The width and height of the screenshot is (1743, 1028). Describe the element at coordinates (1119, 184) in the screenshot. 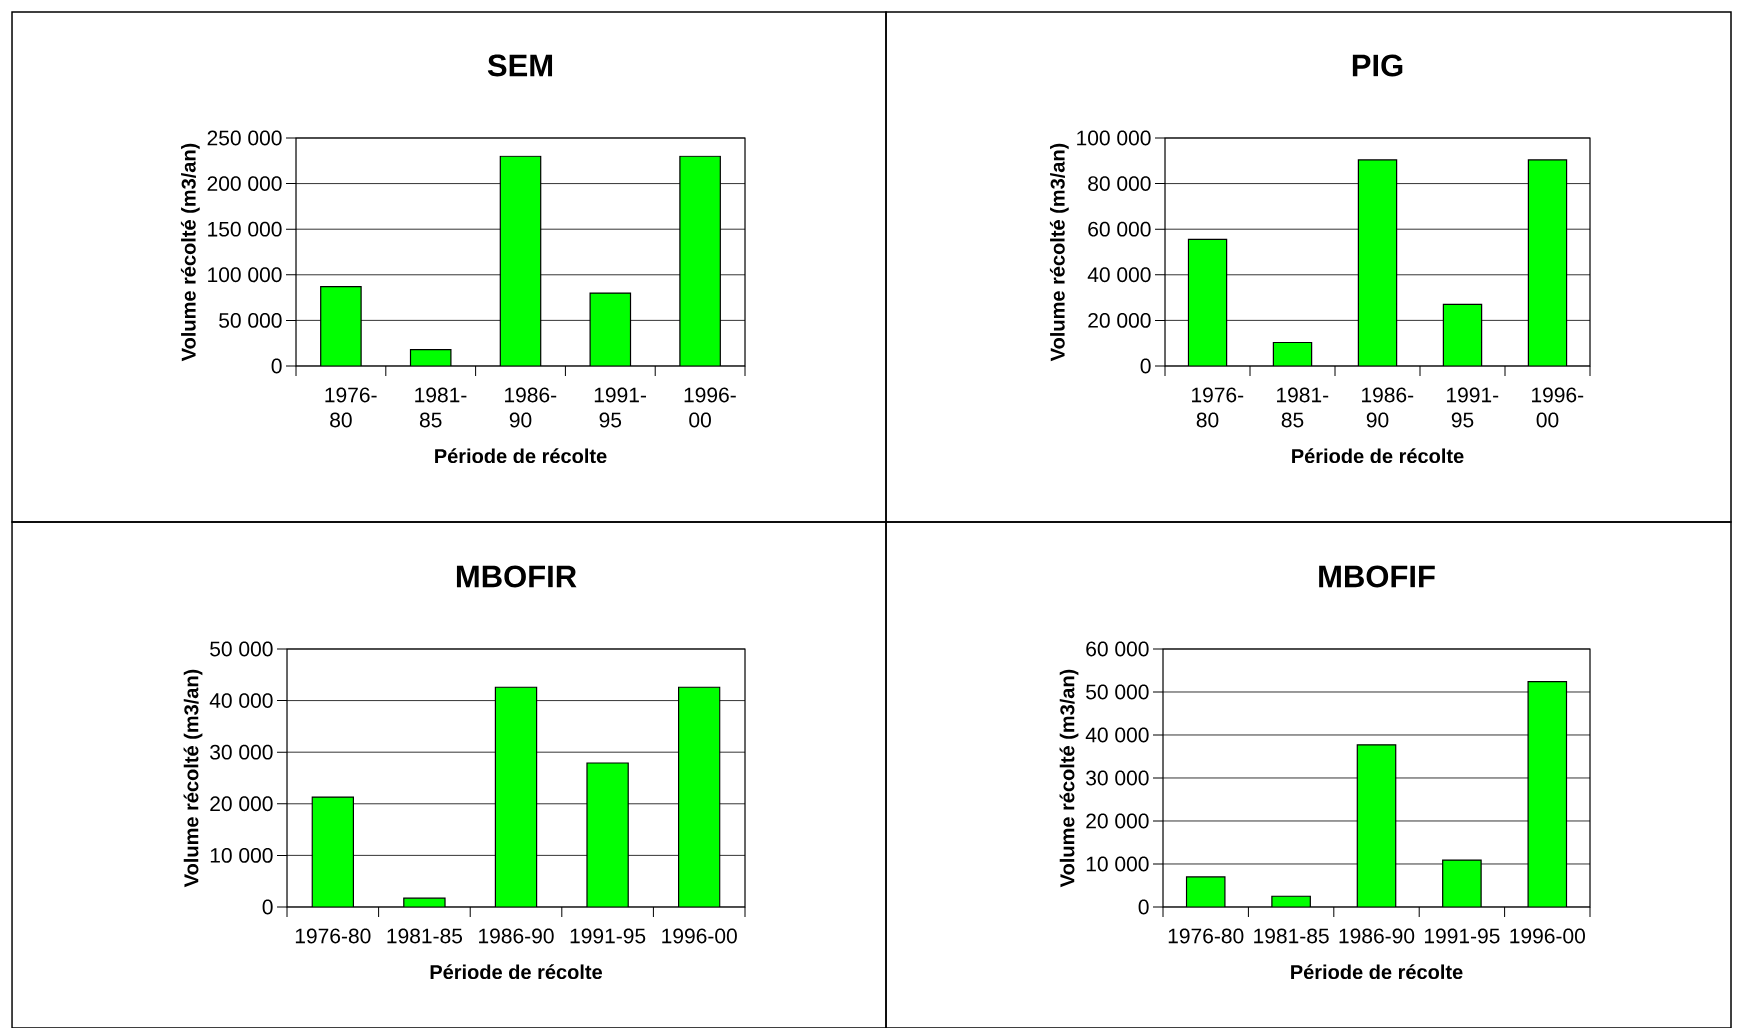

I see `y-tick-label: 80 000` at that location.